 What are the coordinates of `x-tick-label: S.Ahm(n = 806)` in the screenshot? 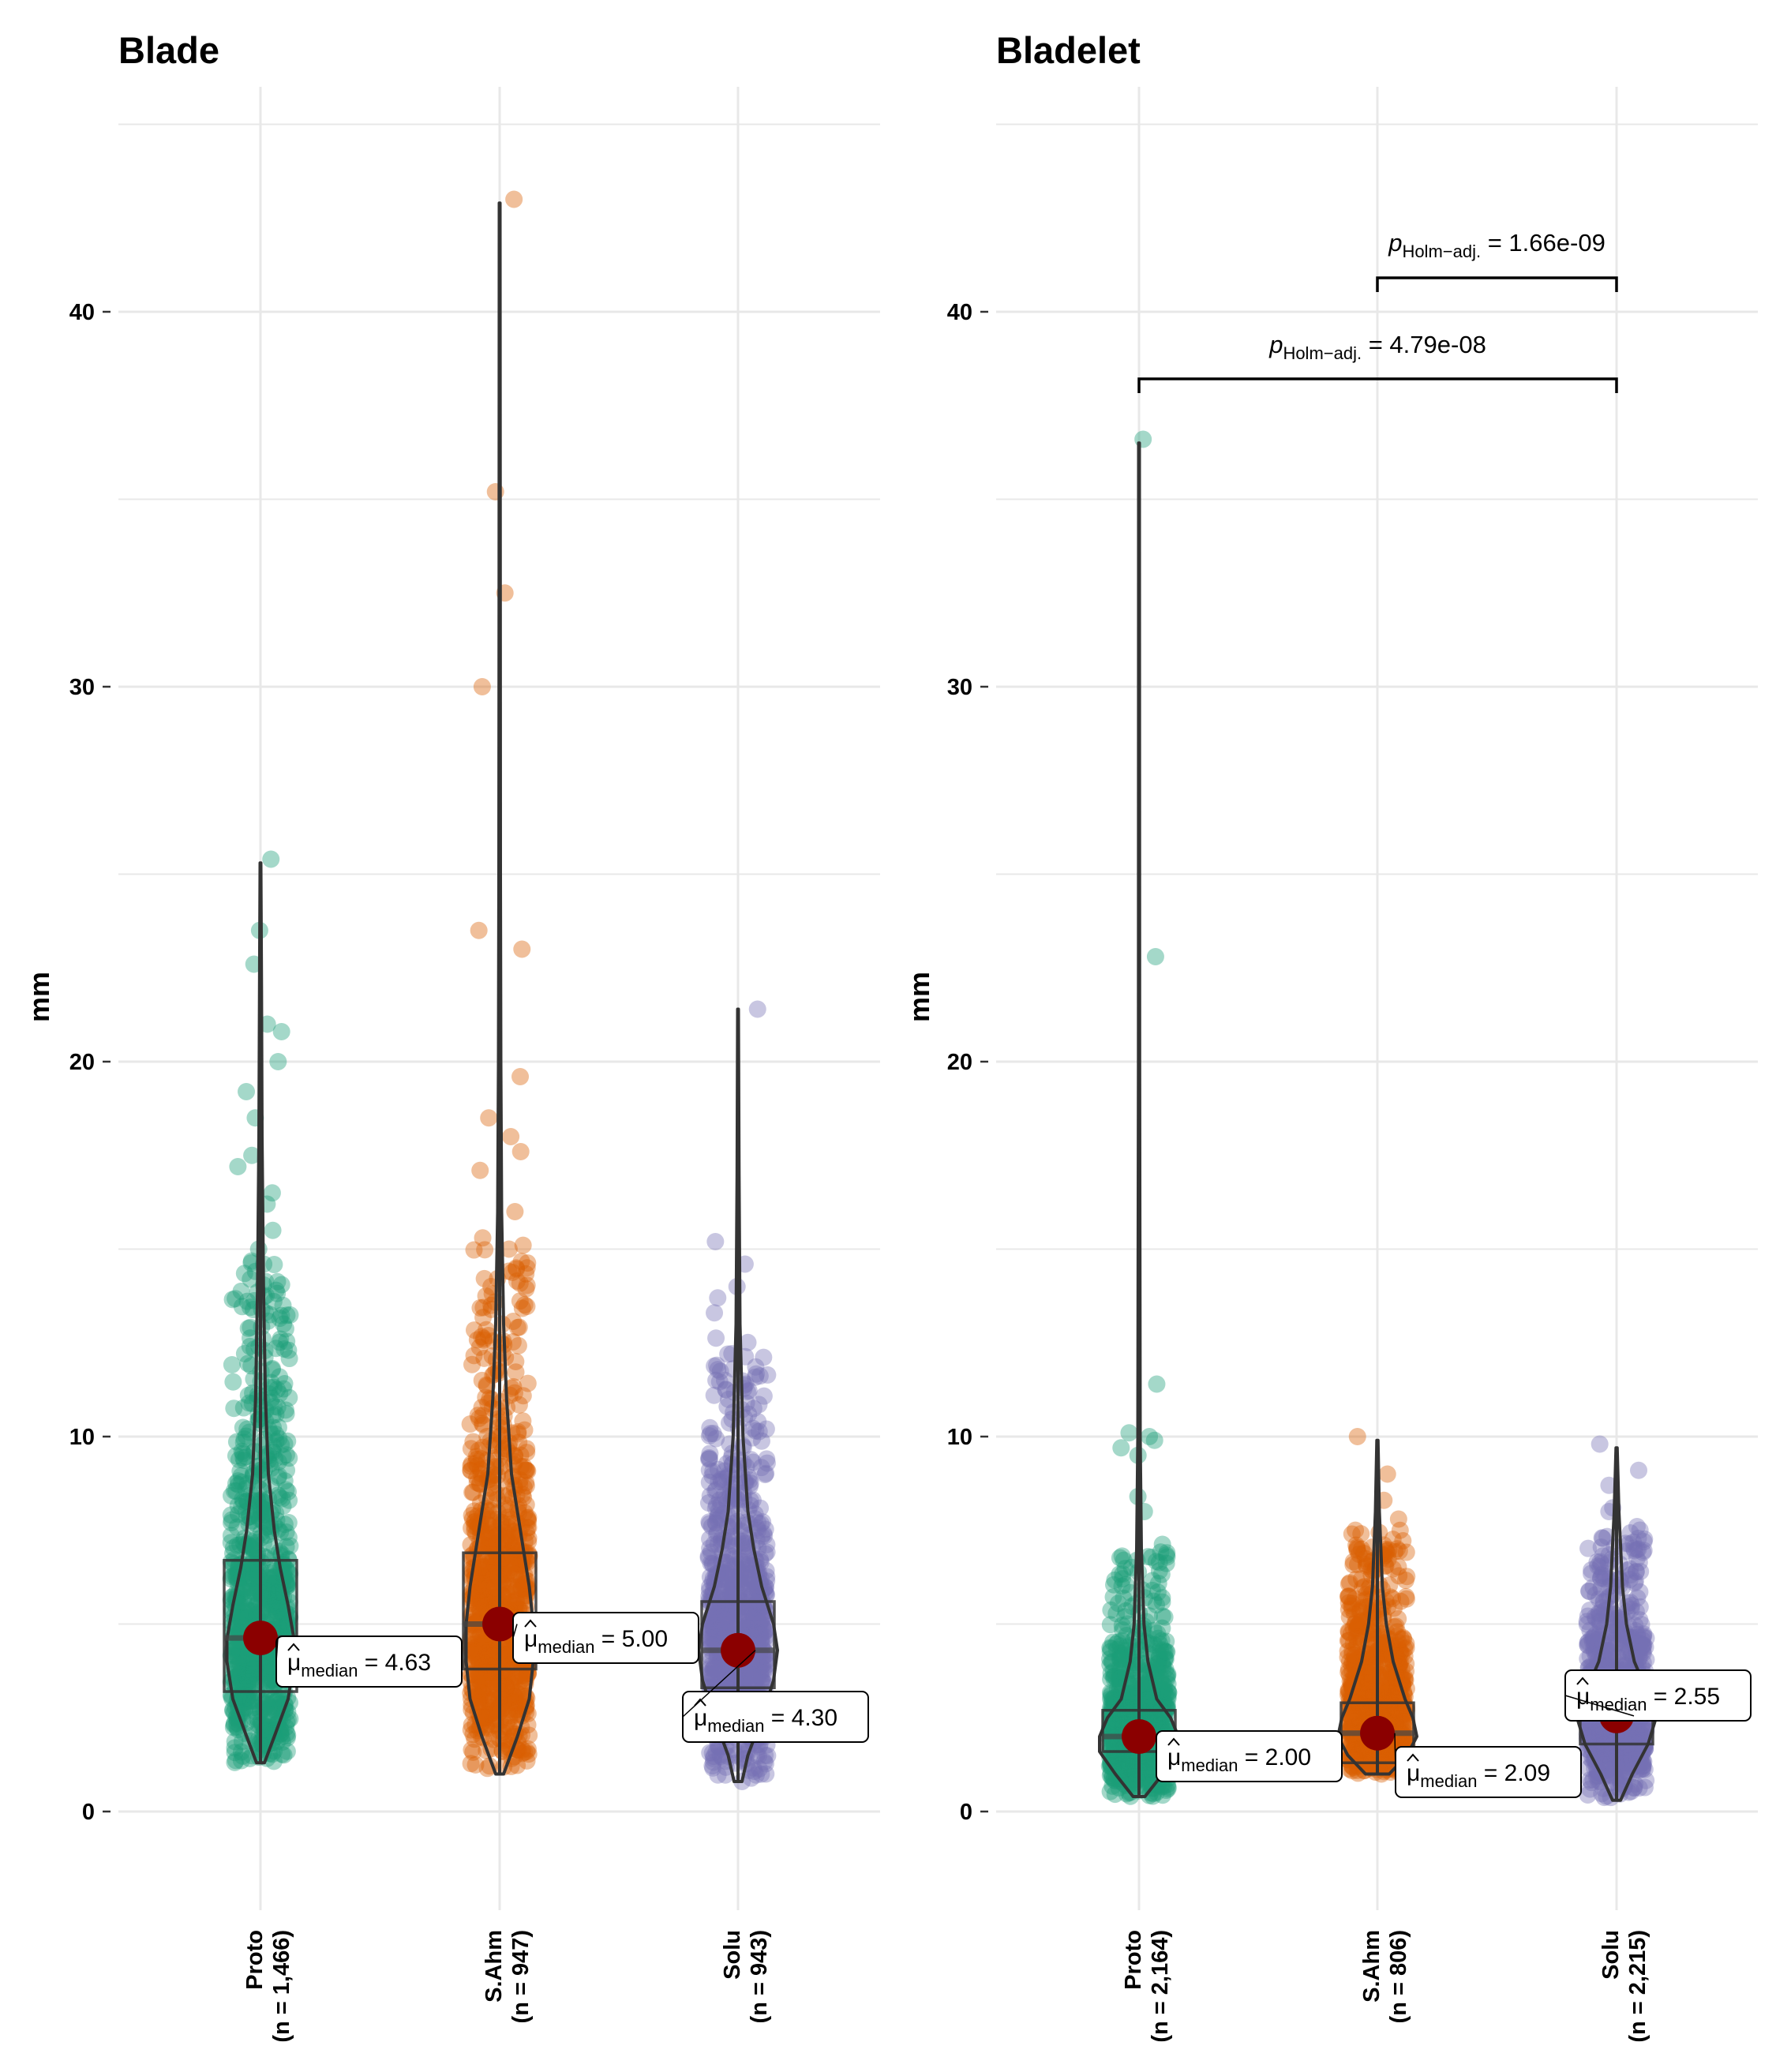 It's located at (1385, 1976).